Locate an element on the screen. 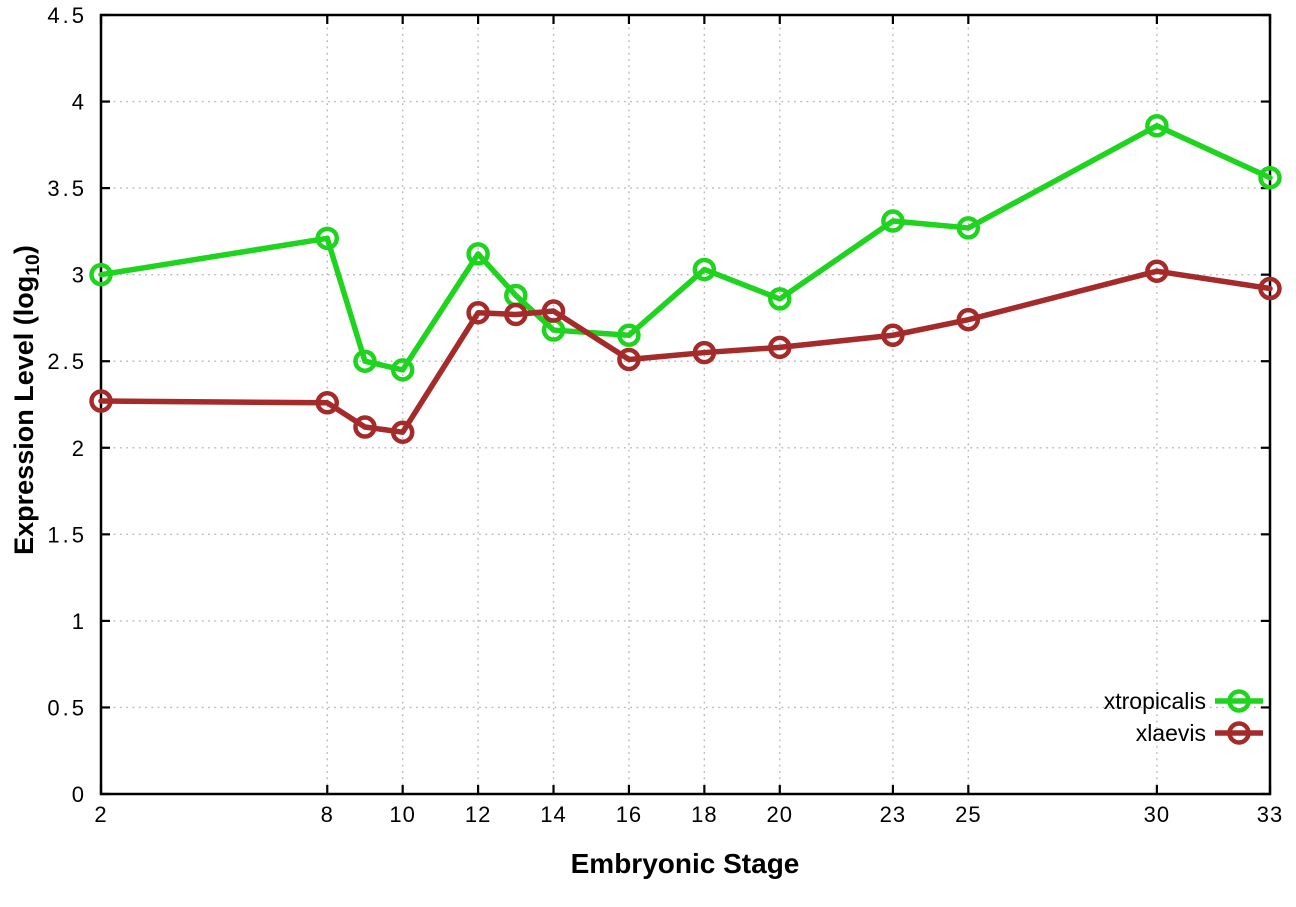 The width and height of the screenshot is (1296, 907). x-tick-label: 23 is located at coordinates (893, 814).